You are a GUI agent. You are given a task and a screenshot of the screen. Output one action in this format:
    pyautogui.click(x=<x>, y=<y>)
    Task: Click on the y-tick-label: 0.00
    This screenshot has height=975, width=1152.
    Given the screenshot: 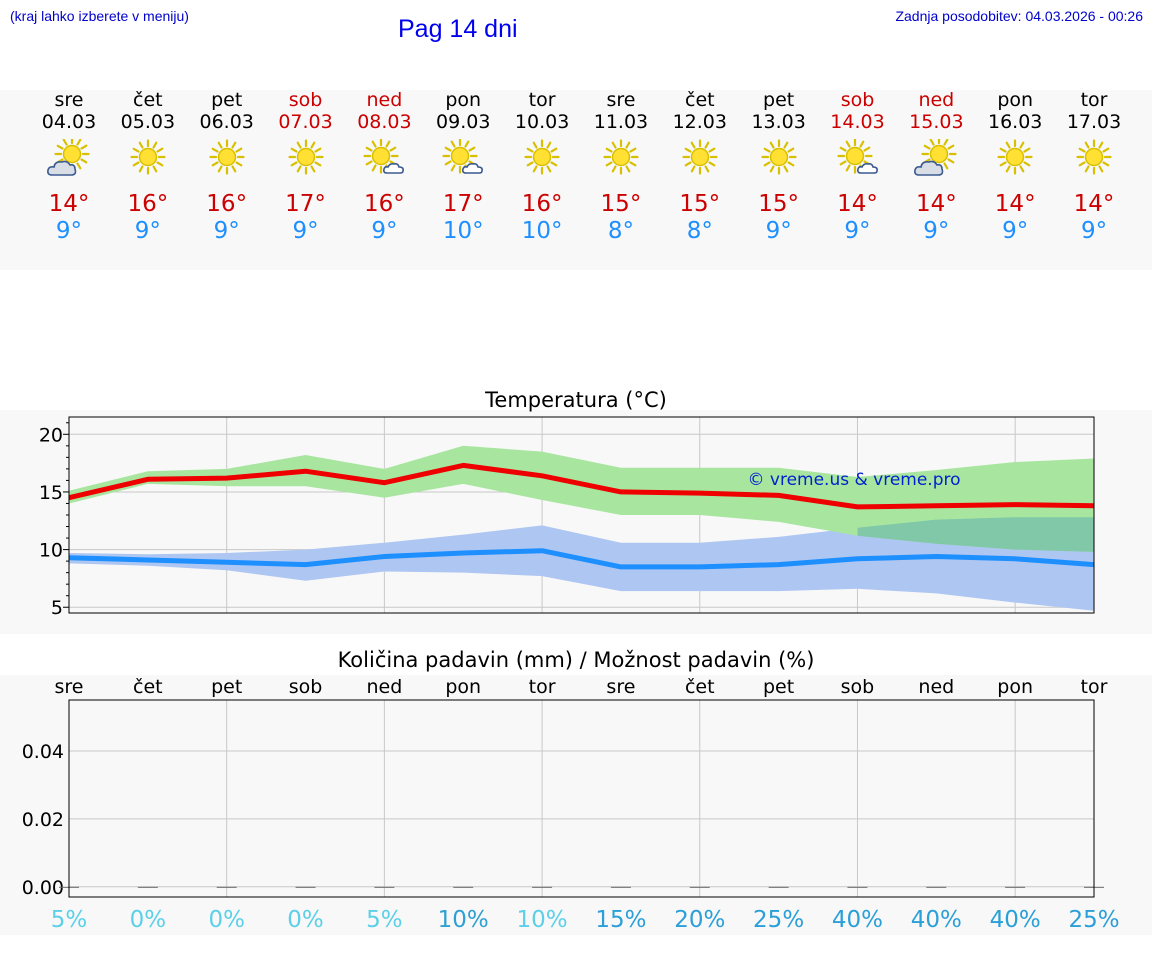 What is the action you would take?
    pyautogui.click(x=43, y=888)
    